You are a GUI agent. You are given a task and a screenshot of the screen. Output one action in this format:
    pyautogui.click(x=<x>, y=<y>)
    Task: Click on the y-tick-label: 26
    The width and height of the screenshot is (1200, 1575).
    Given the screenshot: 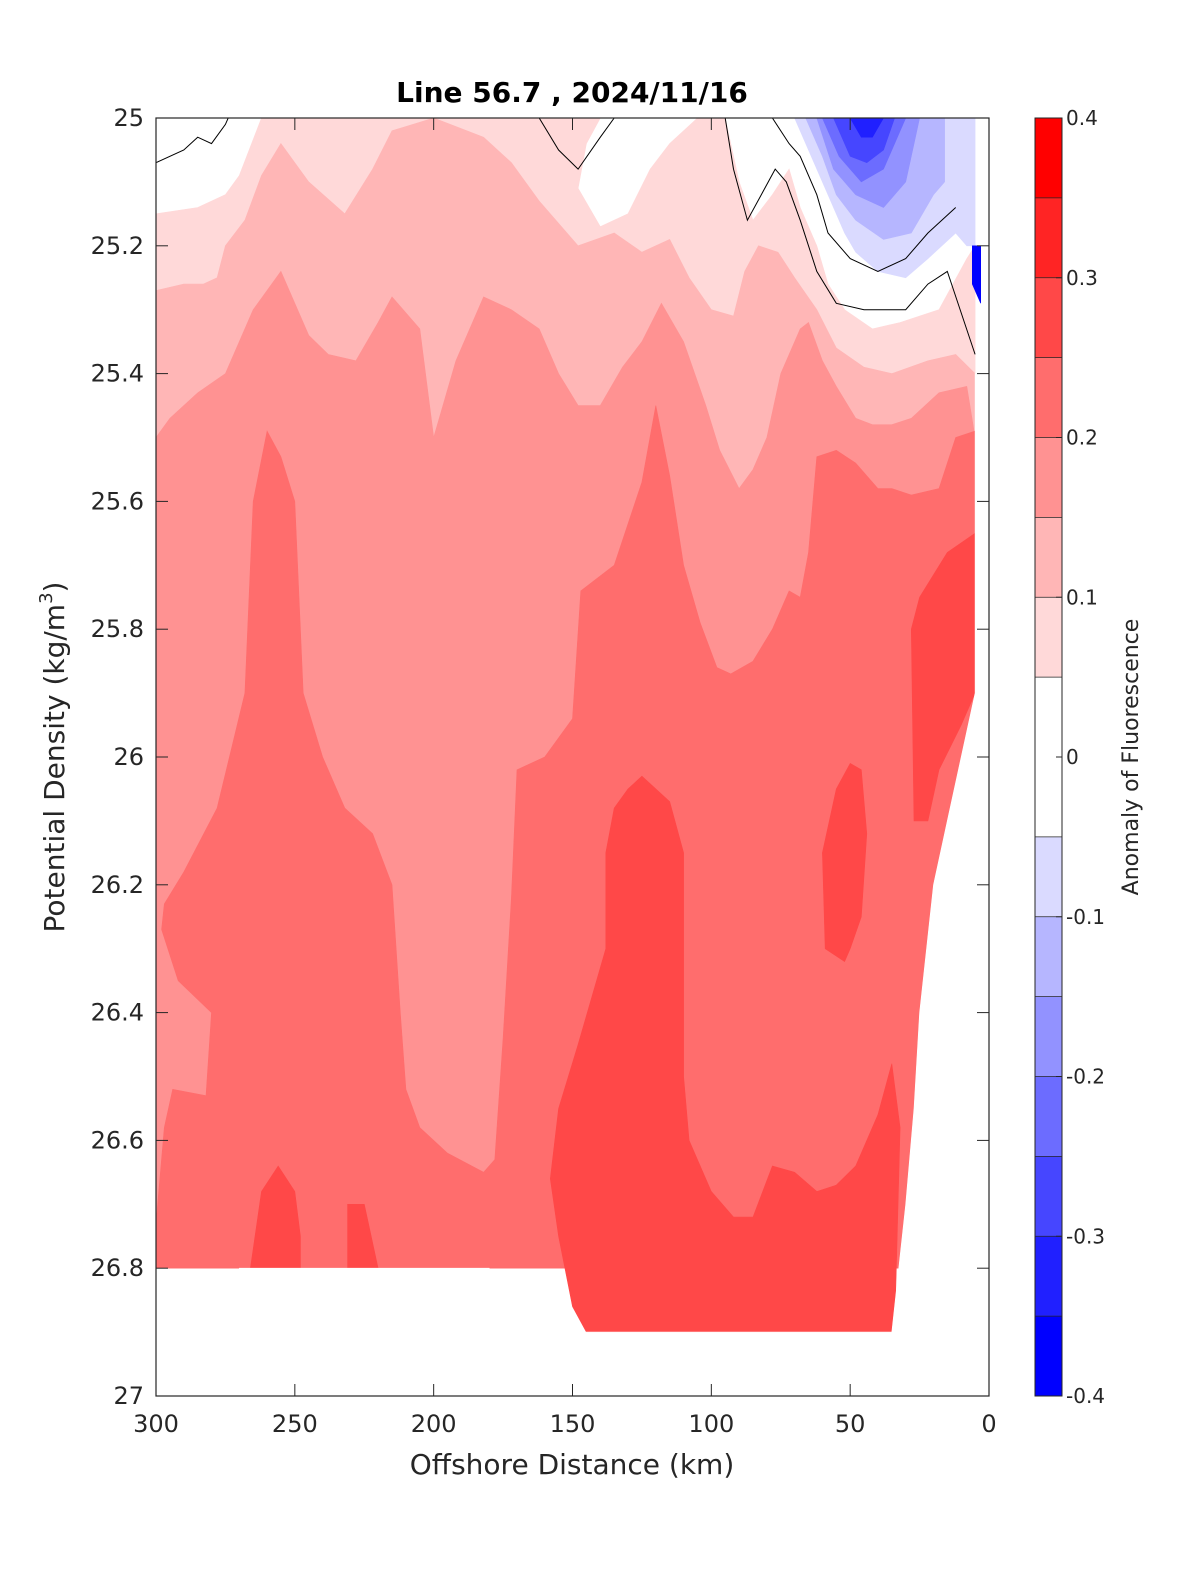 What is the action you would take?
    pyautogui.click(x=128, y=757)
    